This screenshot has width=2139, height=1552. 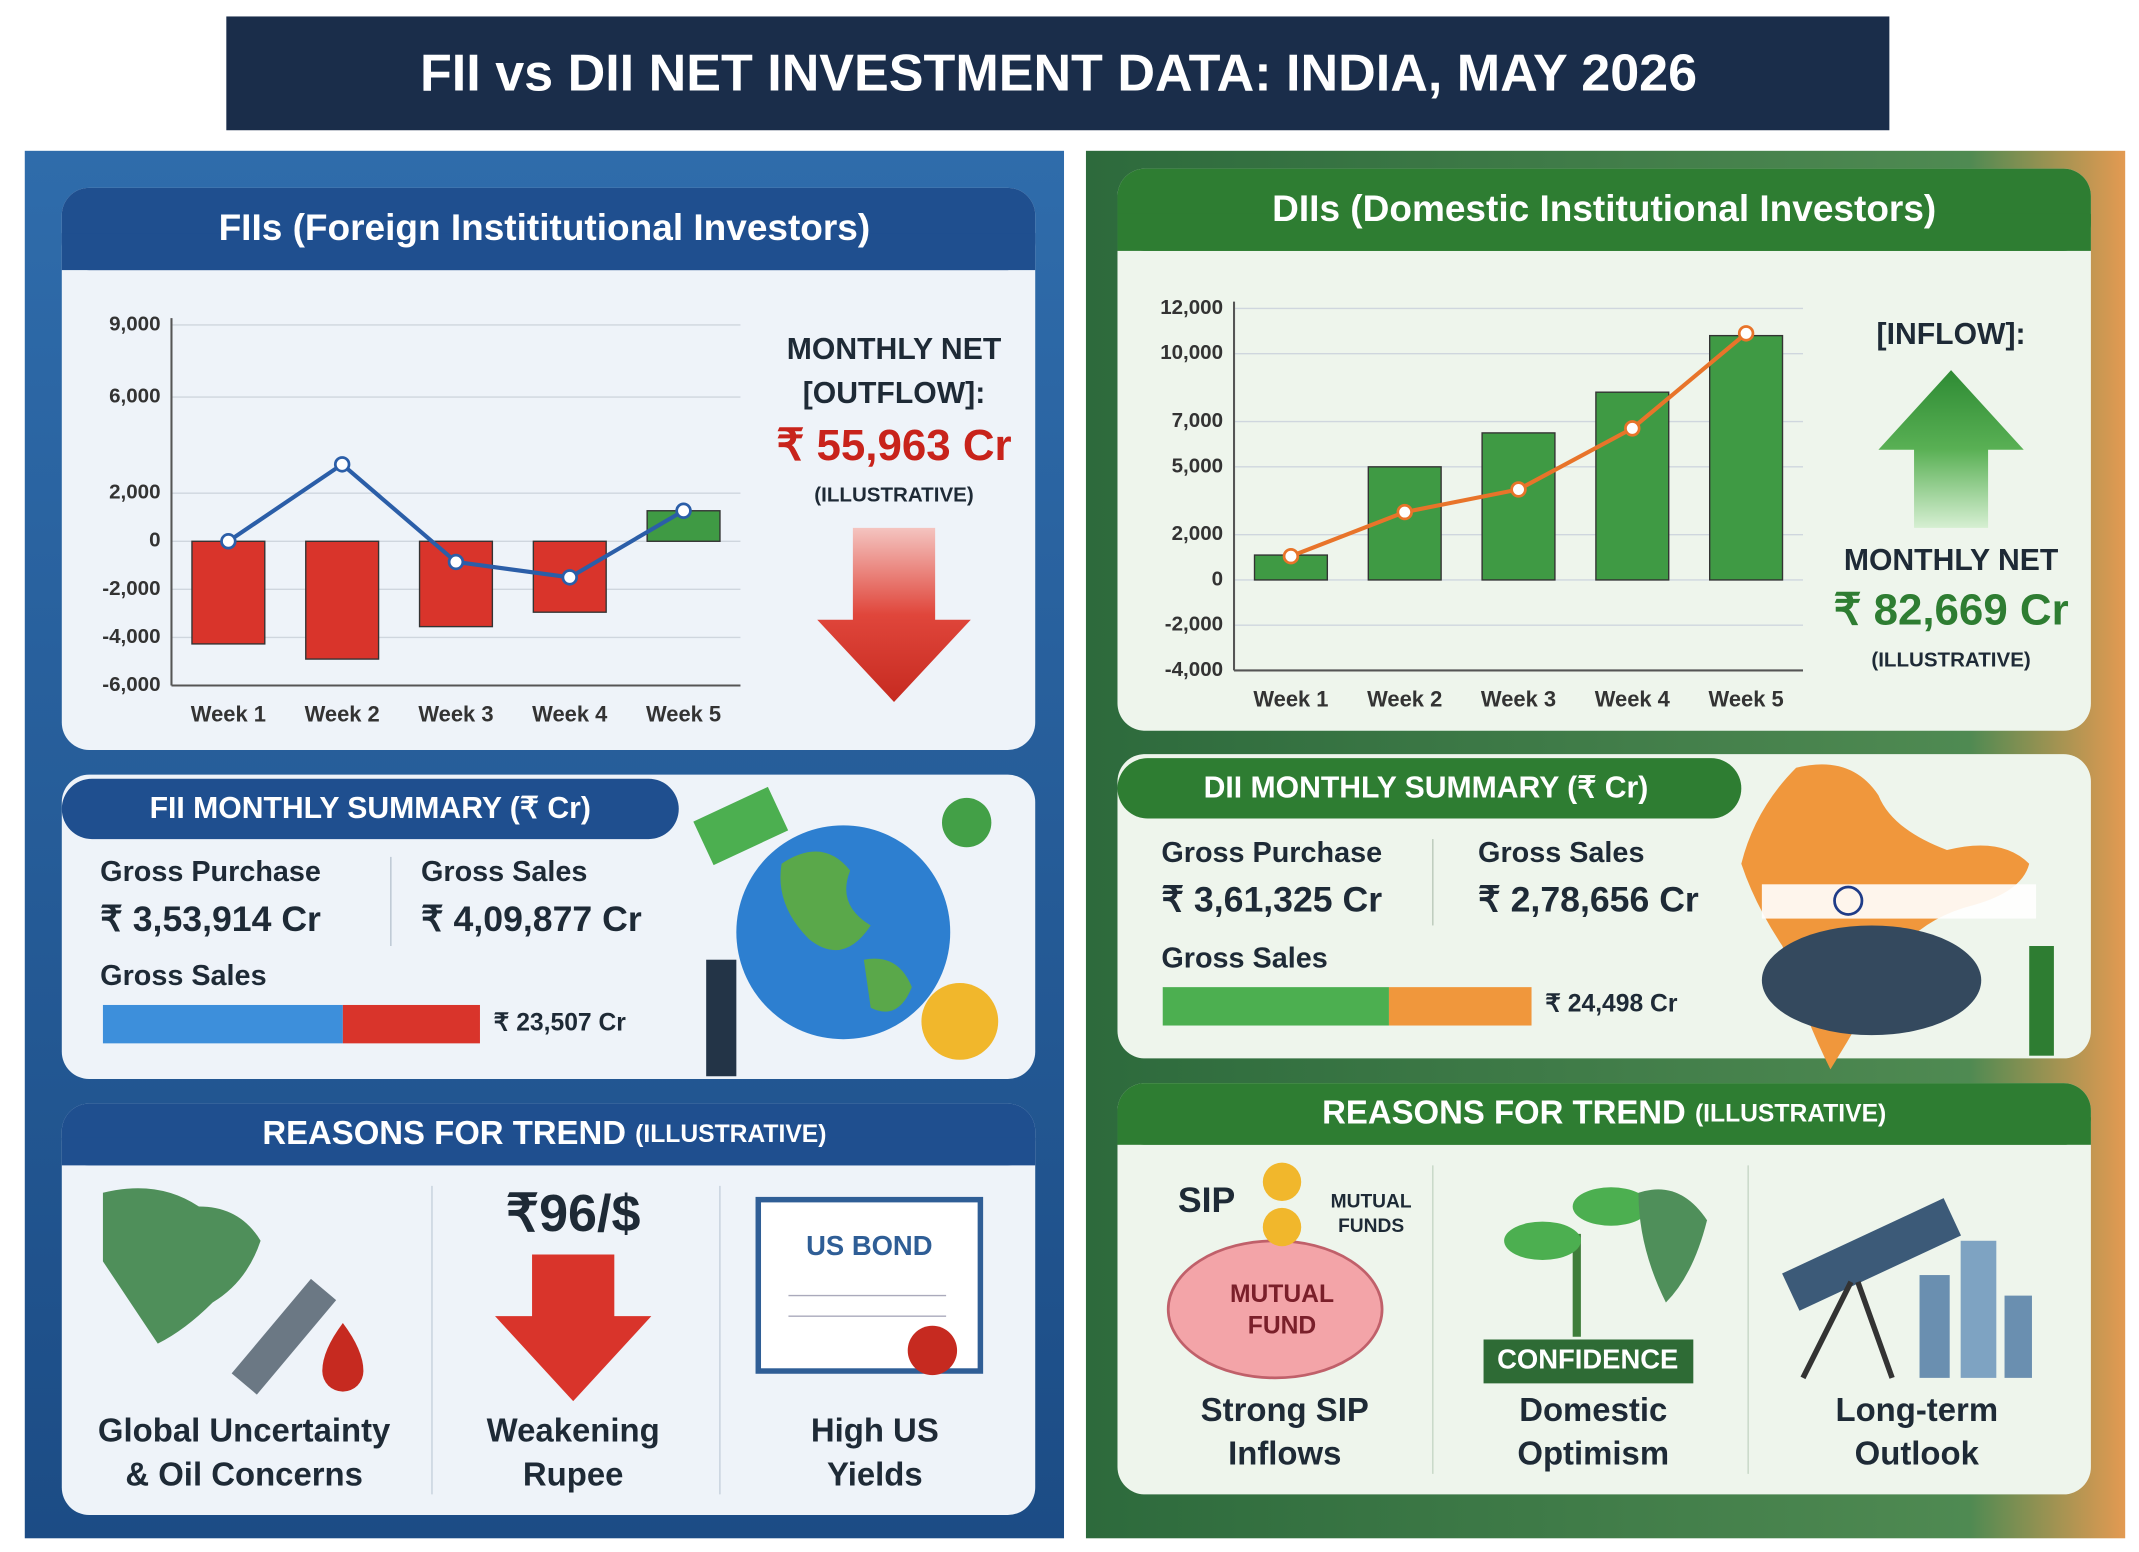 What do you see at coordinates (1282, 1326) in the screenshot?
I see `icon-text: FUND` at bounding box center [1282, 1326].